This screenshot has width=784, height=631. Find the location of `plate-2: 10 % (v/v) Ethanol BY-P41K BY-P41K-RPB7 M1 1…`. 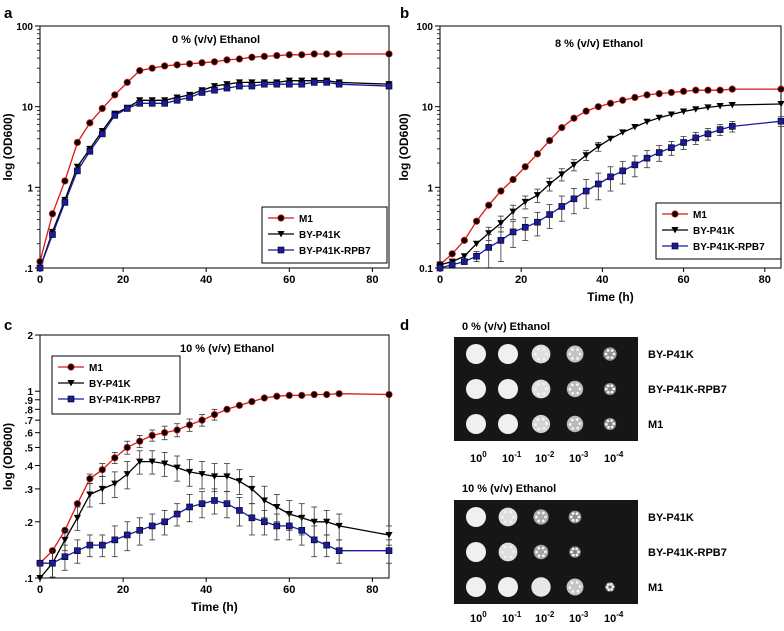

plate-2: 10 % (v/v) Ethanol BY-P41K BY-P41K-RPB7 M1 1… is located at coordinates (590, 554).